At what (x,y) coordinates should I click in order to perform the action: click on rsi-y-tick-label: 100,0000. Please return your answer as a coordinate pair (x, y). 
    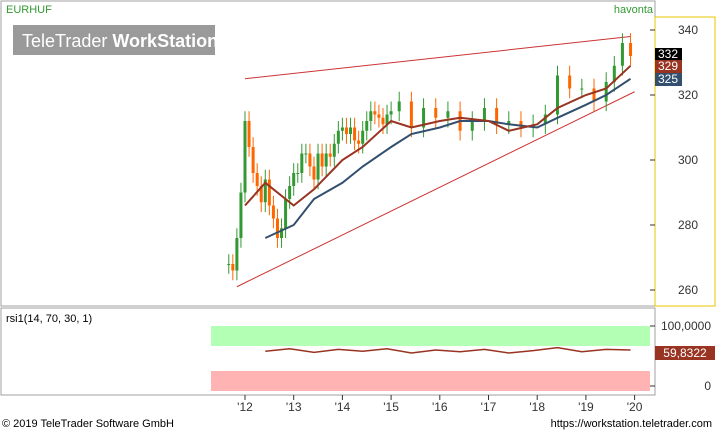
    Looking at the image, I should click on (686, 326).